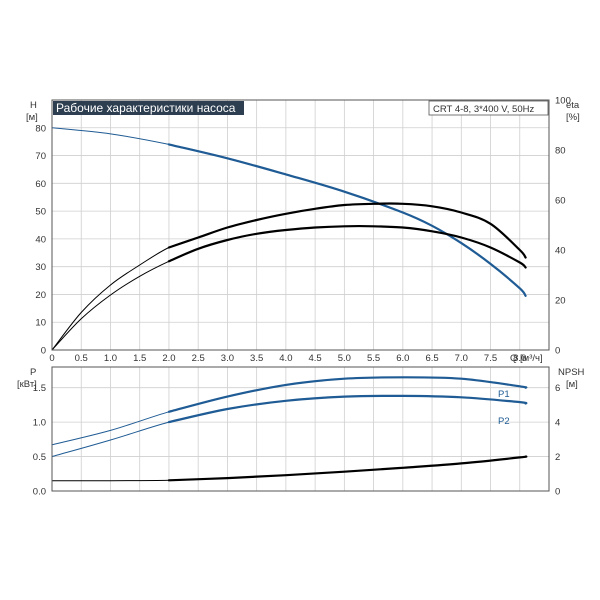 The width and height of the screenshot is (600, 600). What do you see at coordinates (557, 388) in the screenshot?
I see `lower-right-tick-label: 6` at bounding box center [557, 388].